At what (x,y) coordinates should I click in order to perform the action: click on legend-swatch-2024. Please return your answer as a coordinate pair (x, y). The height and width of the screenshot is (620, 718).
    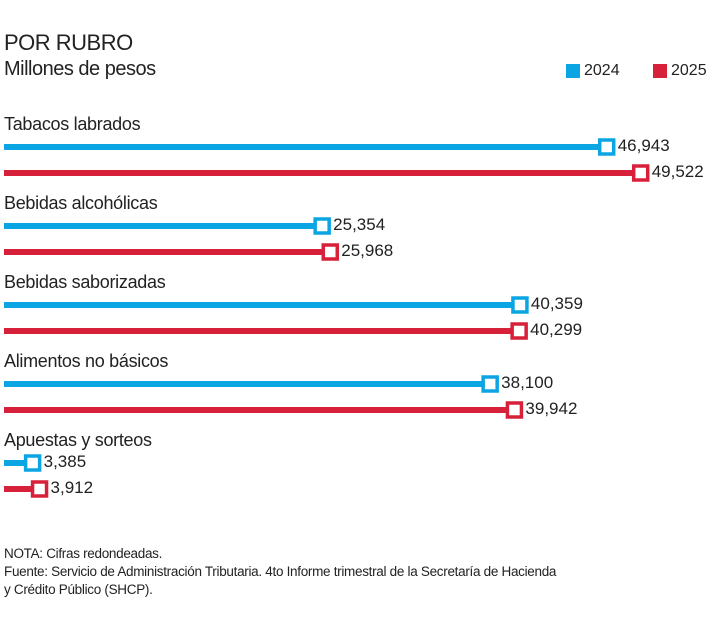
    Looking at the image, I should click on (573, 71).